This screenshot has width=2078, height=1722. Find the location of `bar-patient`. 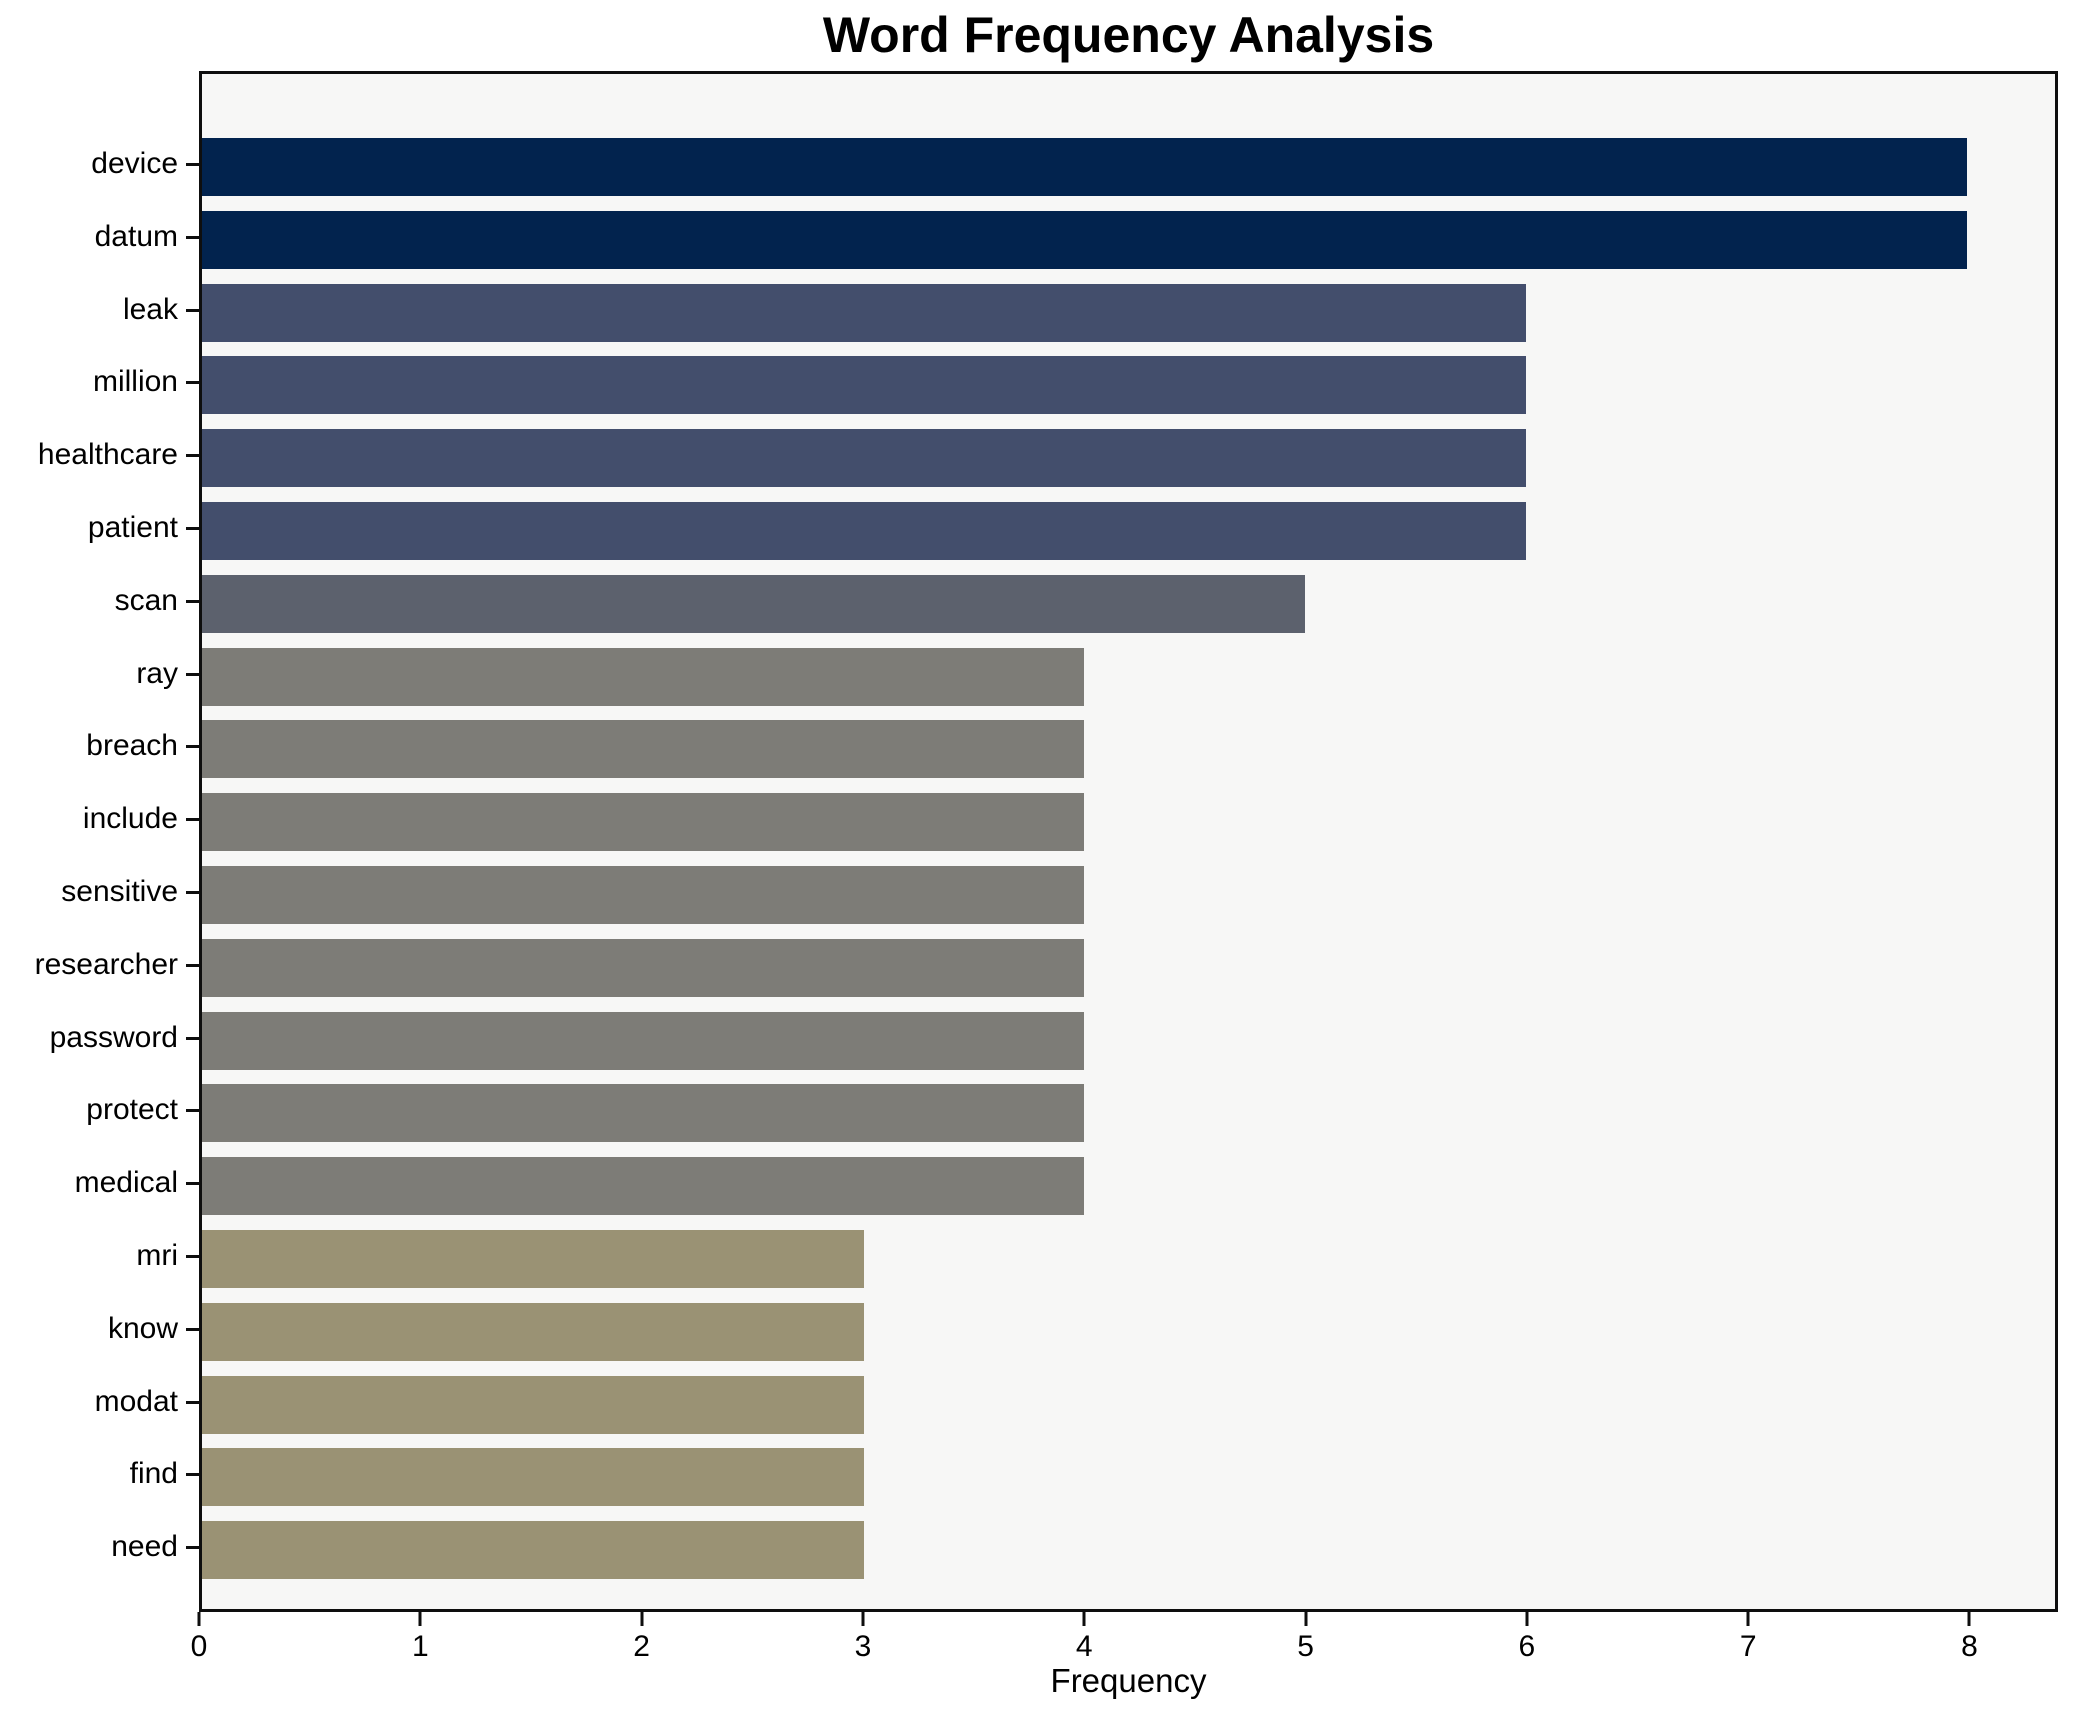

bar-patient is located at coordinates (864, 531).